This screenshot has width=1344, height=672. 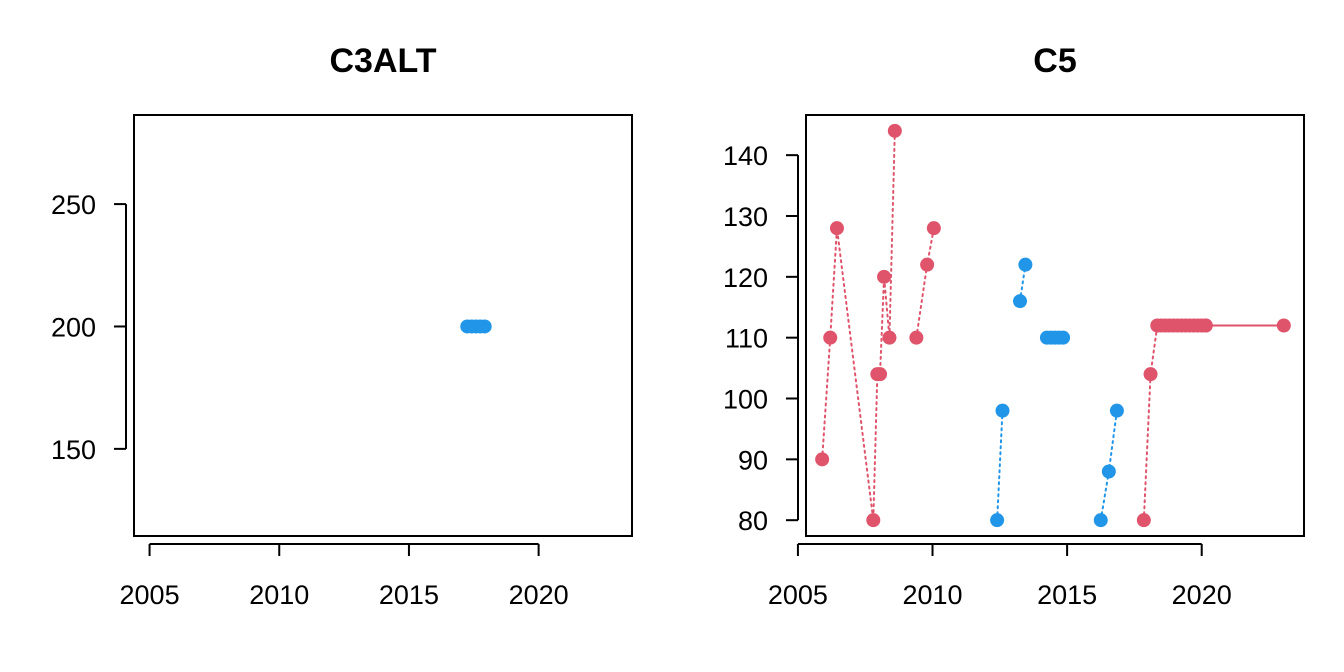 I want to click on y-tick-label: 80, so click(x=753, y=521).